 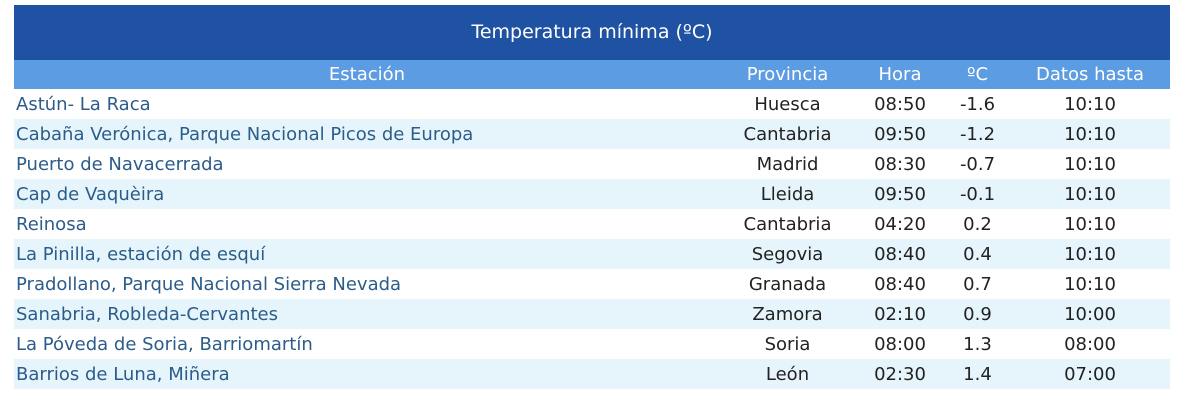 What do you see at coordinates (787, 344) in the screenshot?
I see `table-cell: Soria` at bounding box center [787, 344].